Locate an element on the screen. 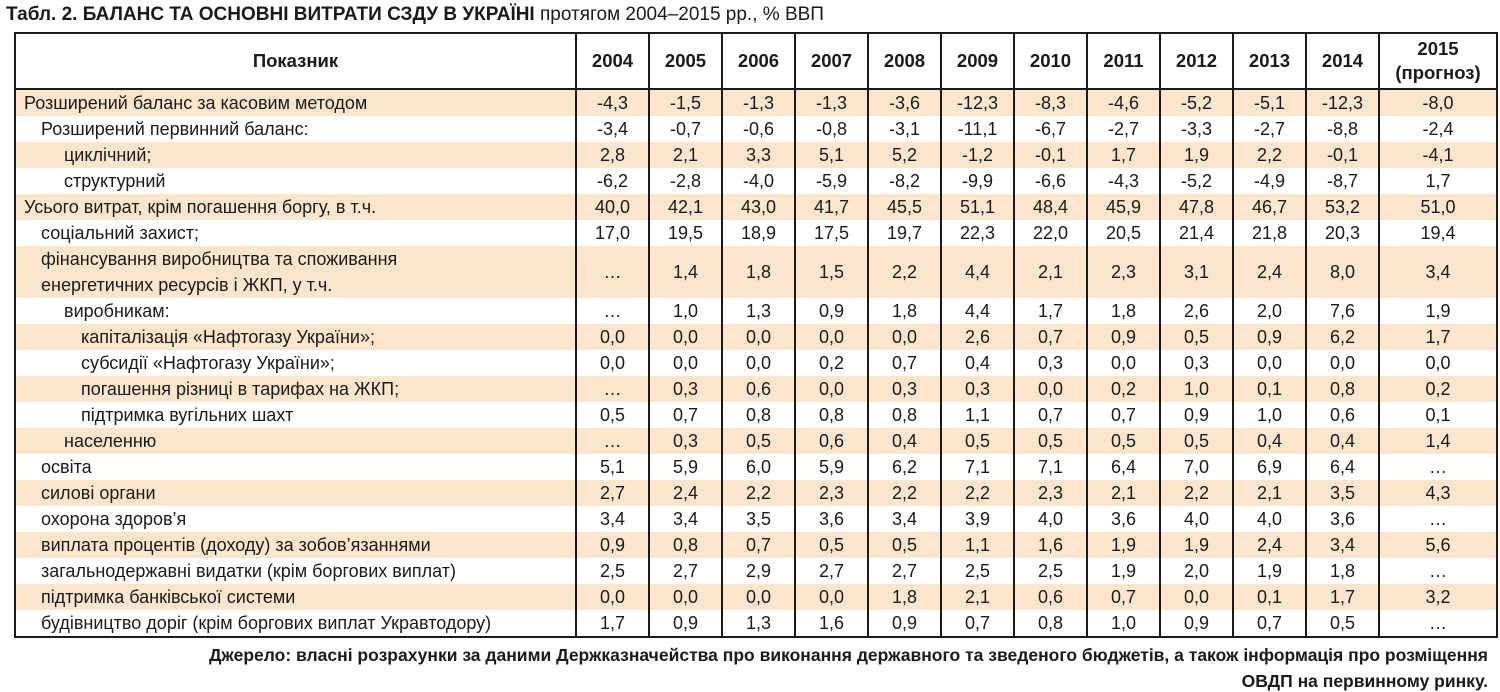  cell-value: -8,3 is located at coordinates (1050, 102).